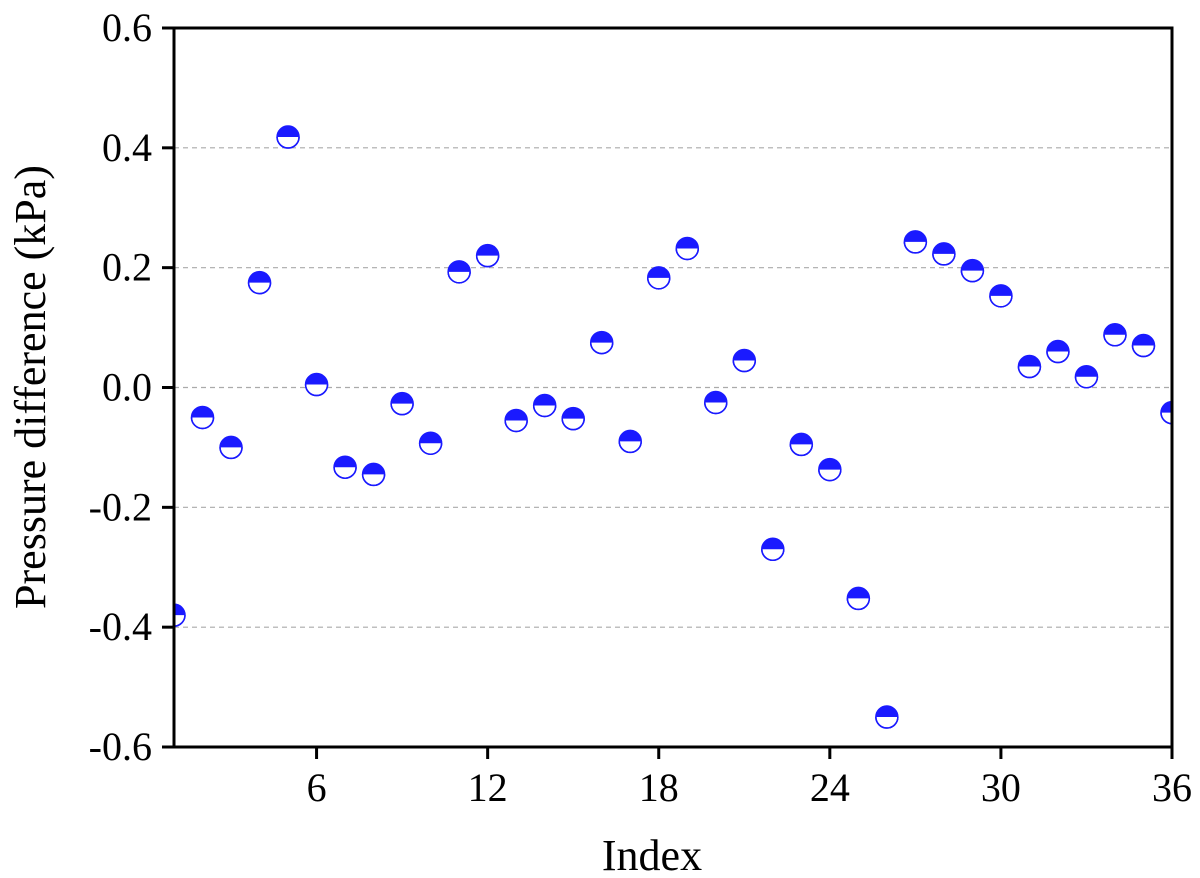  What do you see at coordinates (120, 626) in the screenshot?
I see `y-tick-label: -0.4` at bounding box center [120, 626].